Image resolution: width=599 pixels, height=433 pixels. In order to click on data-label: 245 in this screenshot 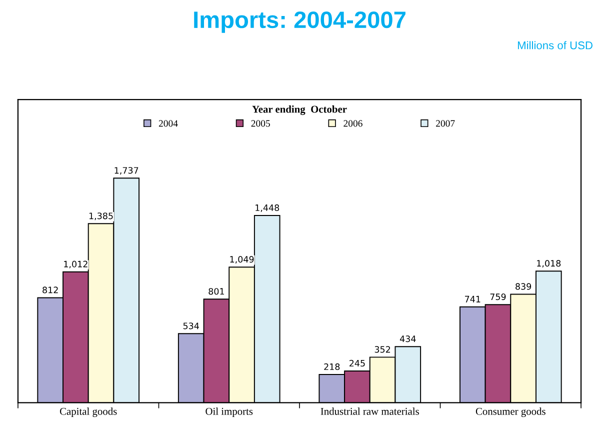, I will do `click(357, 363)`.